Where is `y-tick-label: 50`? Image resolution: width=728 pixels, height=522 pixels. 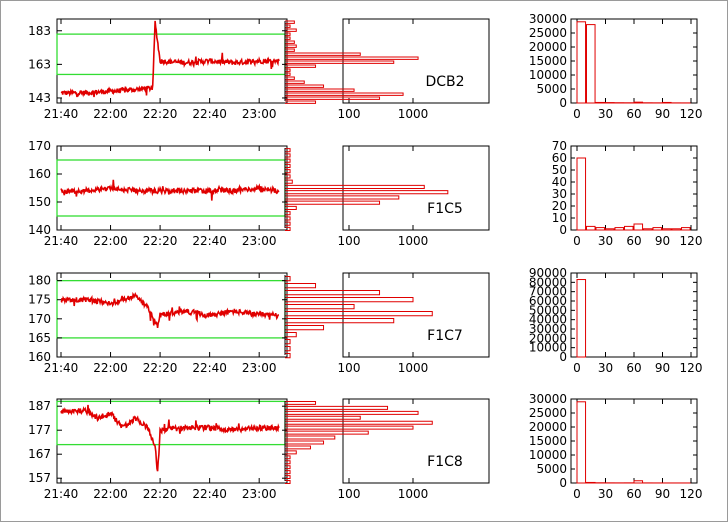 y-tick-label: 50 is located at coordinates (559, 170).